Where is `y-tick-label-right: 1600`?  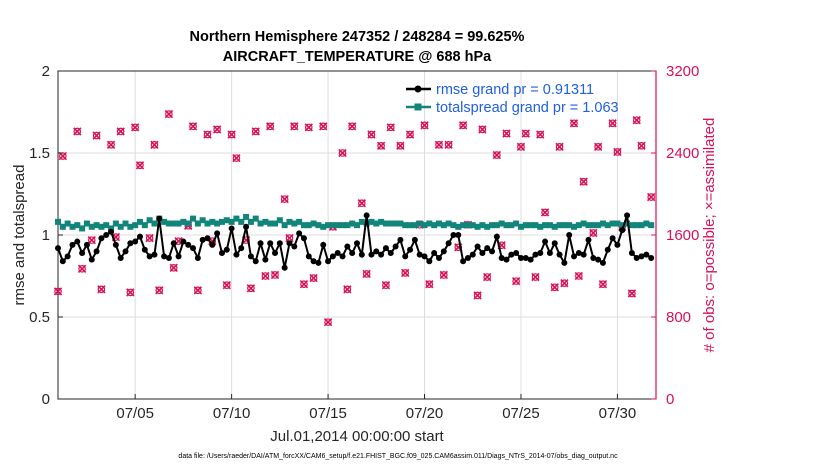 y-tick-label-right: 1600 is located at coordinates (682, 235).